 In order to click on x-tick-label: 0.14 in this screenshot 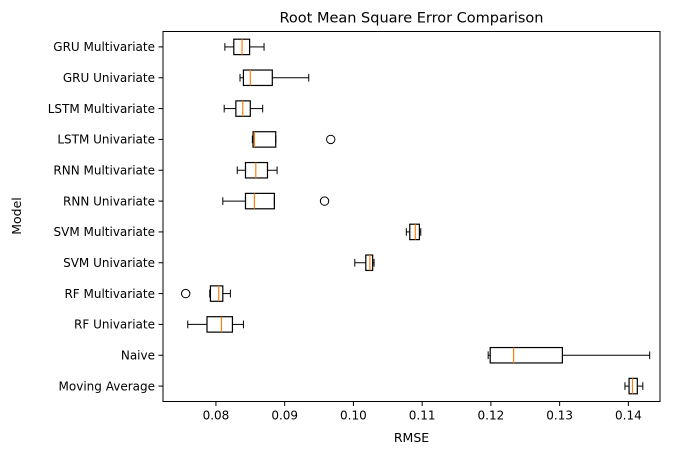, I will do `click(628, 416)`.